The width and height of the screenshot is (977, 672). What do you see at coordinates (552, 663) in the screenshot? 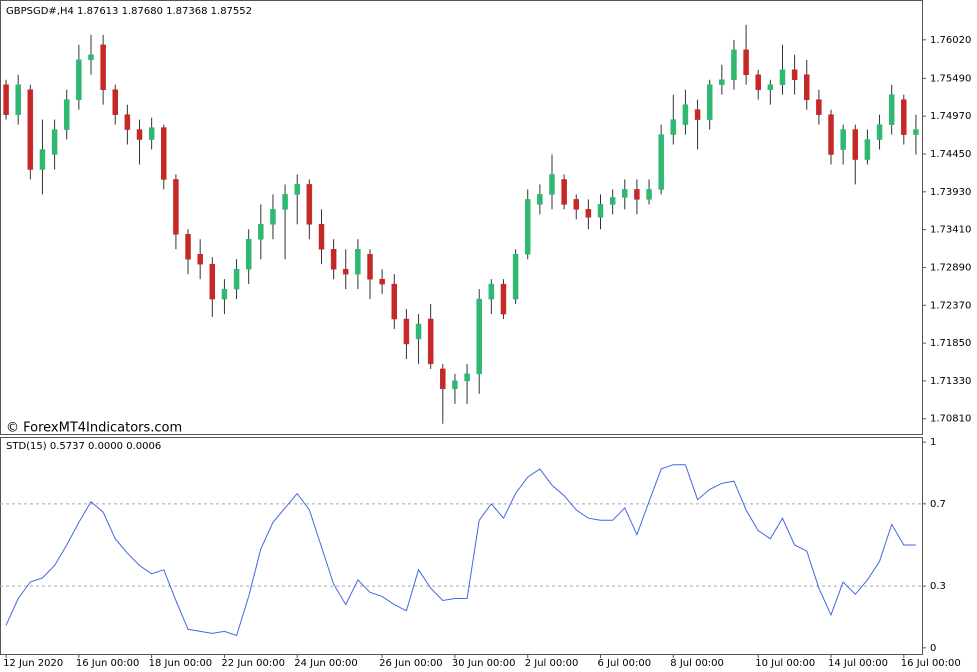
I see `x-tick-label: 2 Jul 00:00` at bounding box center [552, 663].